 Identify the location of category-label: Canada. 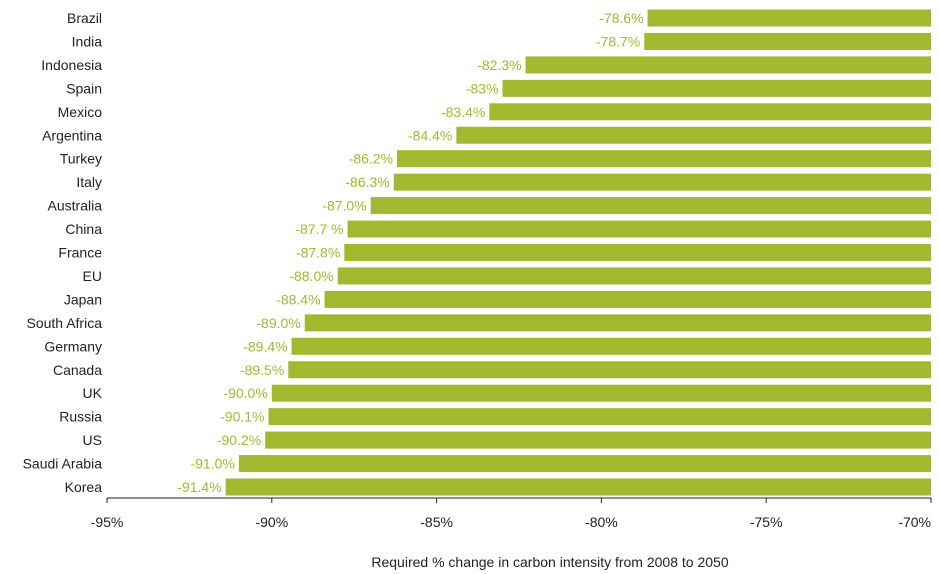
(77, 370).